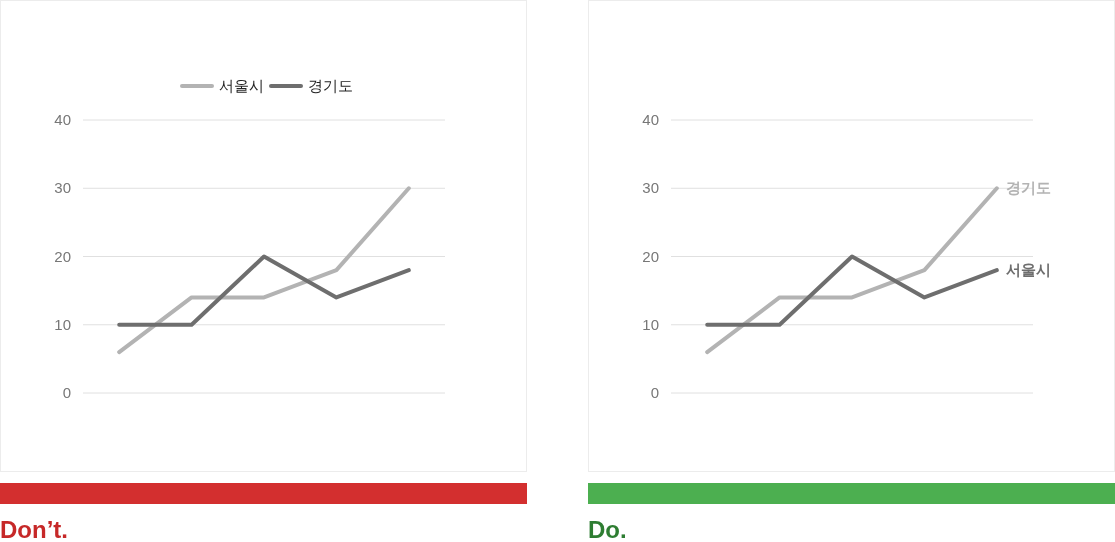 This screenshot has width=1115, height=542. Describe the element at coordinates (1028, 188) in the screenshot. I see `series-label: 경기도` at that location.